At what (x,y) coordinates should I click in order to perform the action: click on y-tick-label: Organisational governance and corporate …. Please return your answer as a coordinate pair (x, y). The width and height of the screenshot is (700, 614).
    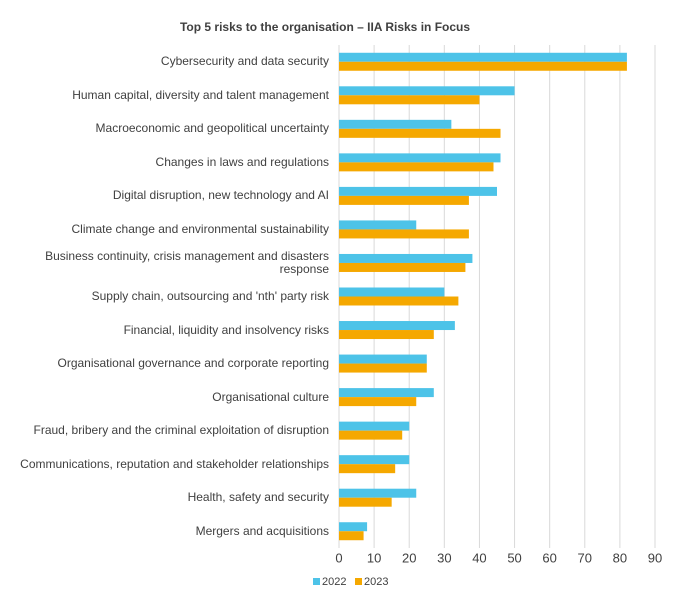
    Looking at the image, I should click on (193, 363).